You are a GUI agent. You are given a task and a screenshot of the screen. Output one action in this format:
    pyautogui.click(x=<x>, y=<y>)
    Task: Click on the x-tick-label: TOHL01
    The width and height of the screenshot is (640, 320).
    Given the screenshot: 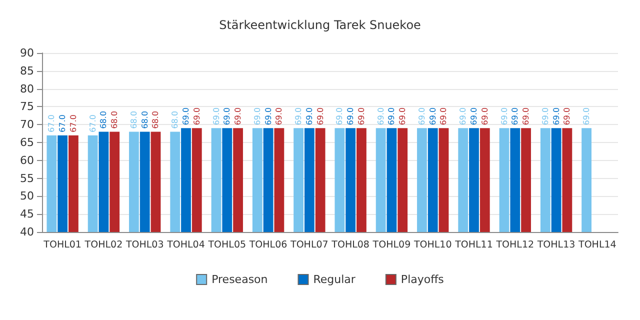 What is the action you would take?
    pyautogui.click(x=62, y=245)
    